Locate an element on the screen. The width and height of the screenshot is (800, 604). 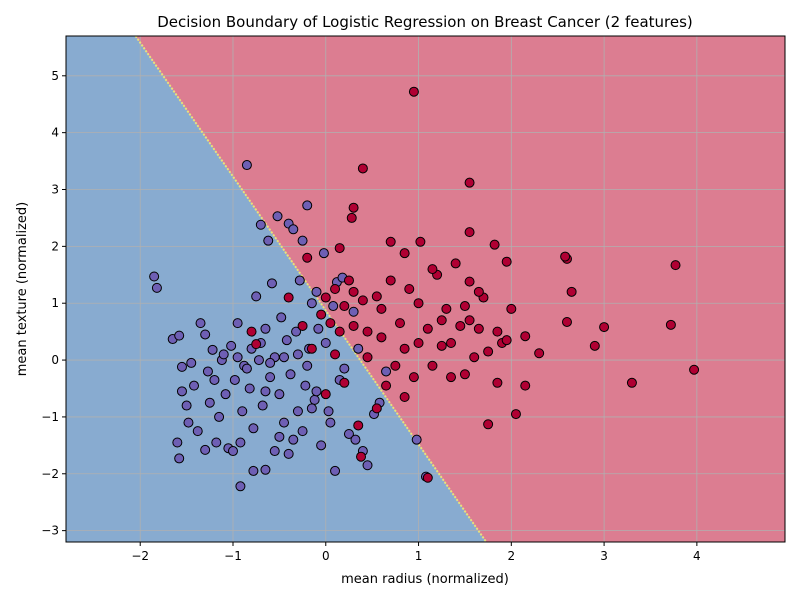
y-tick-label: 3 is located at coordinates (55, 190).